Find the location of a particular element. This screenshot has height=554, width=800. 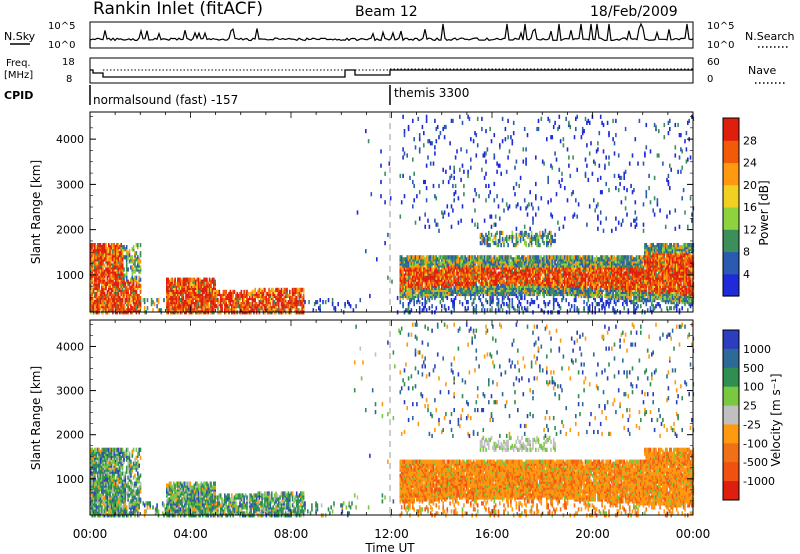

freq-left-tick-top: 18 is located at coordinates (68, 62).